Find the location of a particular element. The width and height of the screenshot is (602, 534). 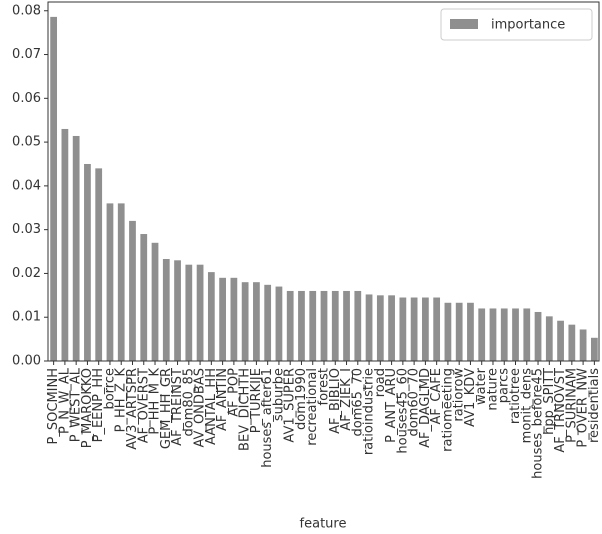

x-tick-label: P_TURKIJE is located at coordinates (256, 400).